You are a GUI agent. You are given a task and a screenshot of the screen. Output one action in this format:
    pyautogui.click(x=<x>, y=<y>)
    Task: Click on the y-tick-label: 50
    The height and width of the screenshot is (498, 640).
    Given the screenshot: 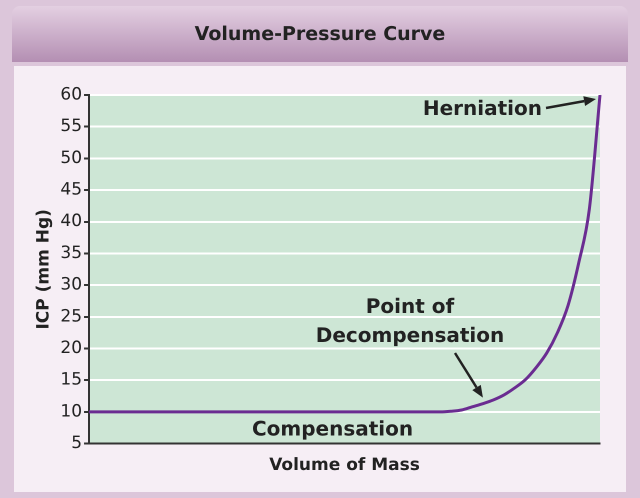 What is the action you would take?
    pyautogui.click(x=71, y=158)
    